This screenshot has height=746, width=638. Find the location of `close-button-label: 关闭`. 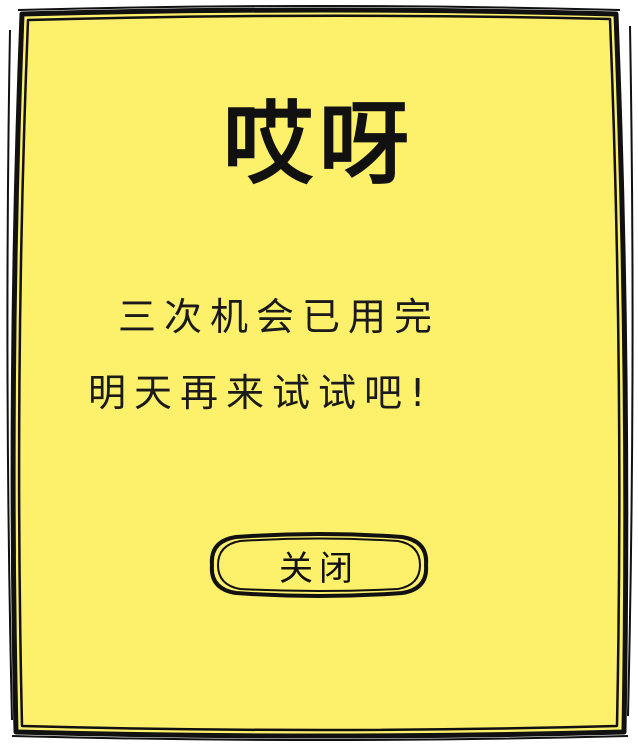

close-button-label: 关闭 is located at coordinates (319, 568).